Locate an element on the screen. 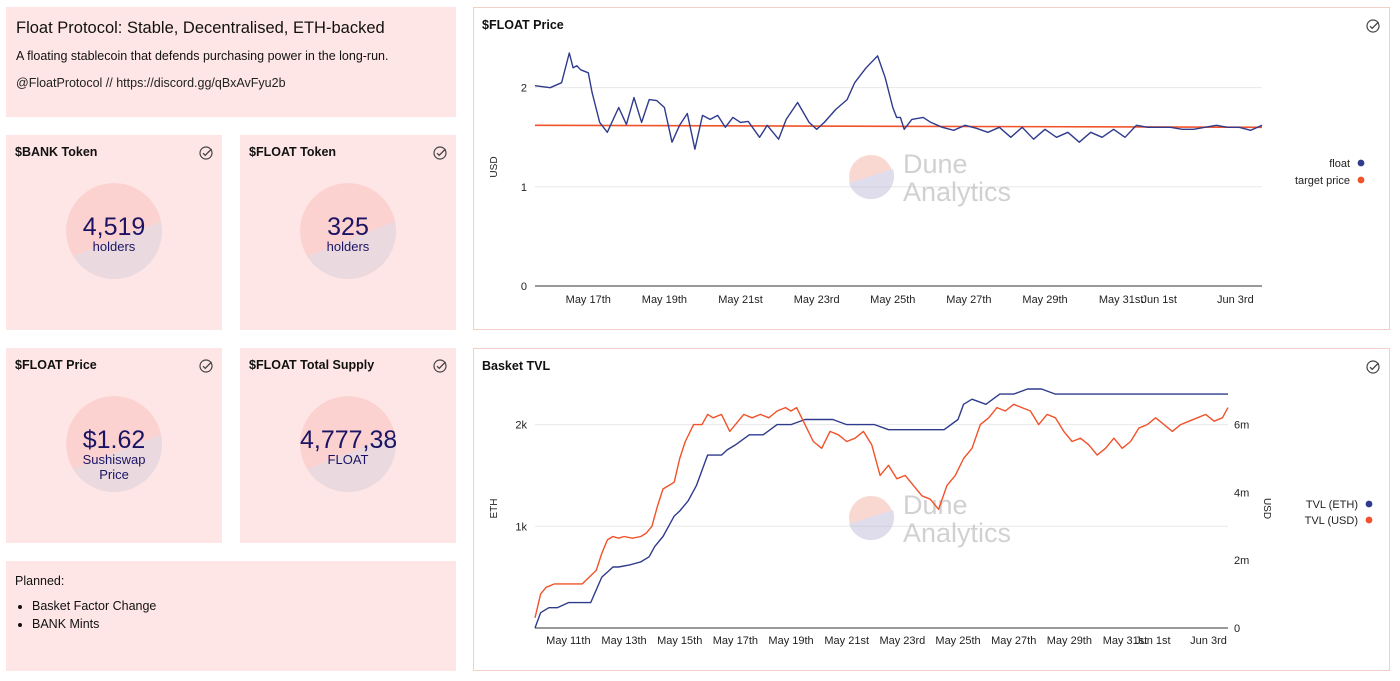 The height and width of the screenshot is (681, 1400). list-item: BANK Mints is located at coordinates (94, 624).